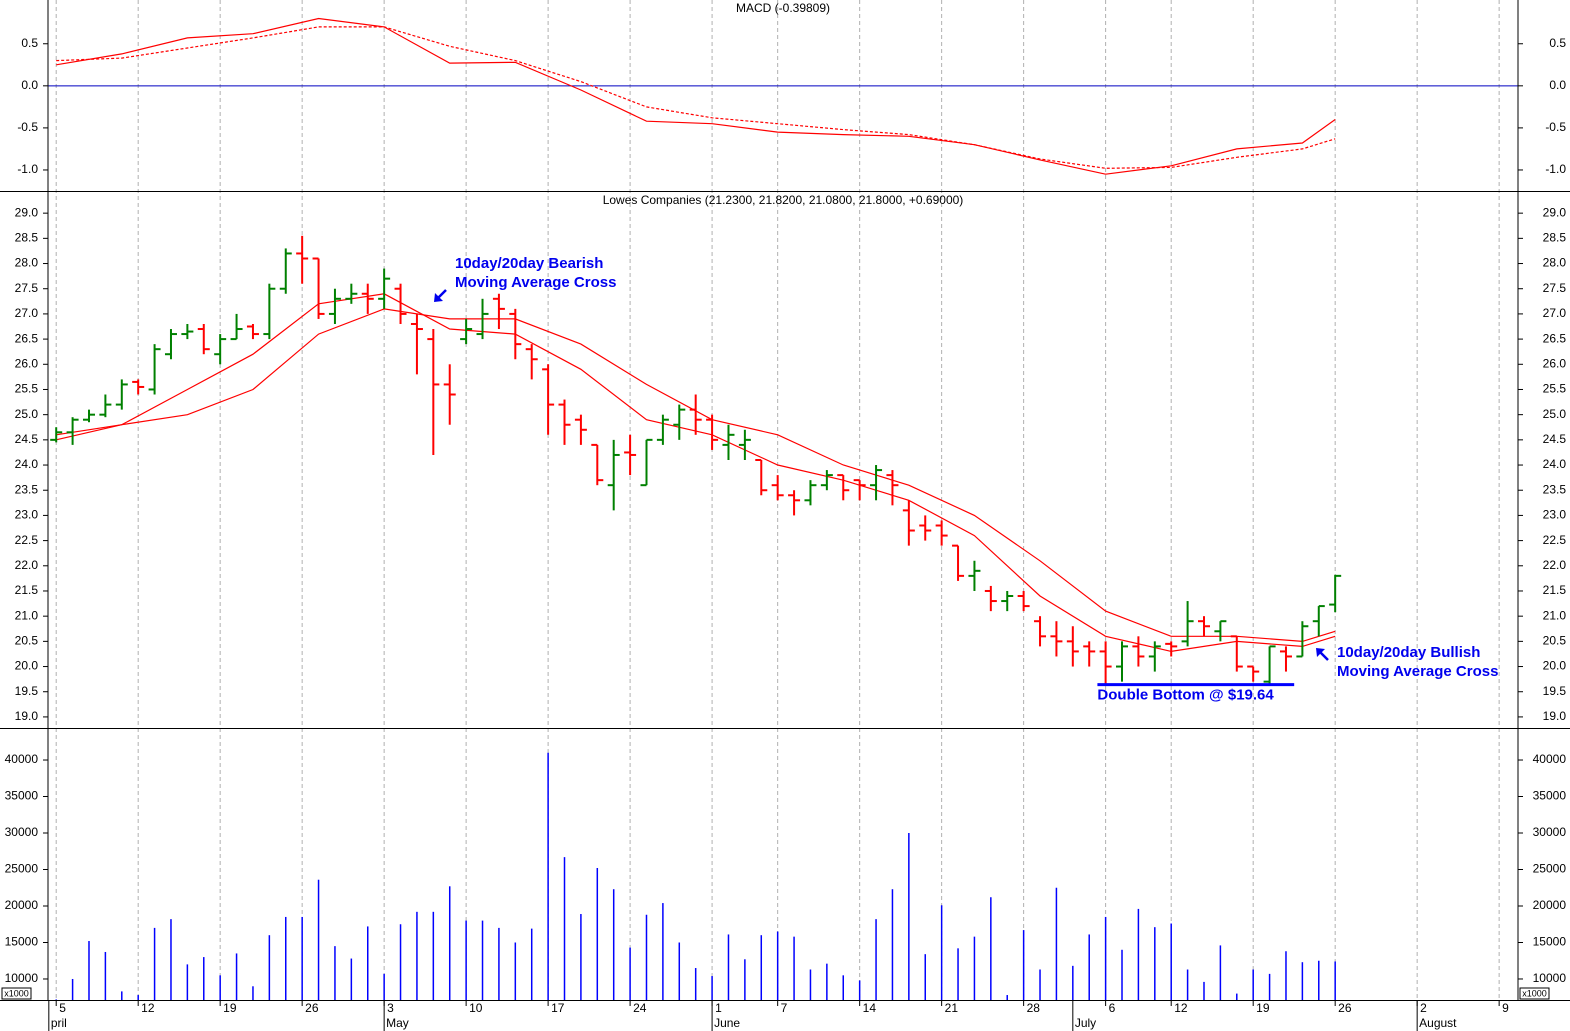 This screenshot has height=1031, width=1570. Describe the element at coordinates (783, 8) in the screenshot. I see `panel-title: MACD (-0.39809)` at that location.